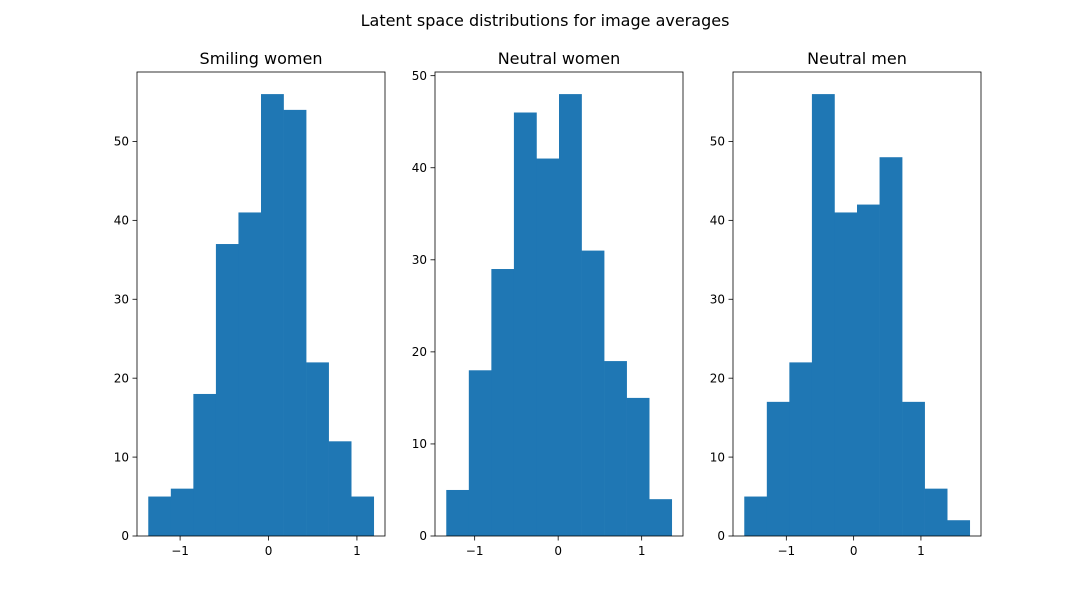 This screenshot has height=602, width=1090. Describe the element at coordinates (261, 58) in the screenshot. I see `subplot-title: Smiling women` at that location.